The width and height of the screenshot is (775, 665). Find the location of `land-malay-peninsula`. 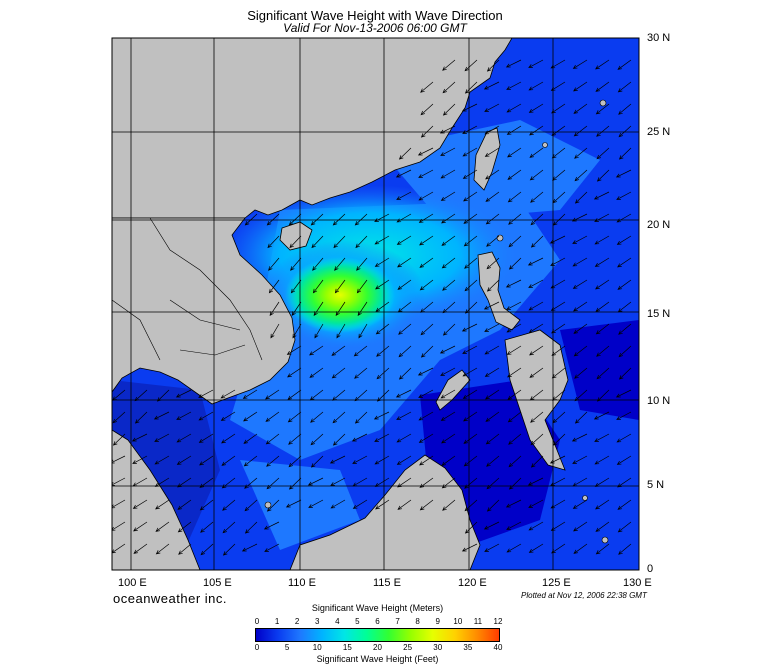

land-malay-peninsula is located at coordinates (156, 499).